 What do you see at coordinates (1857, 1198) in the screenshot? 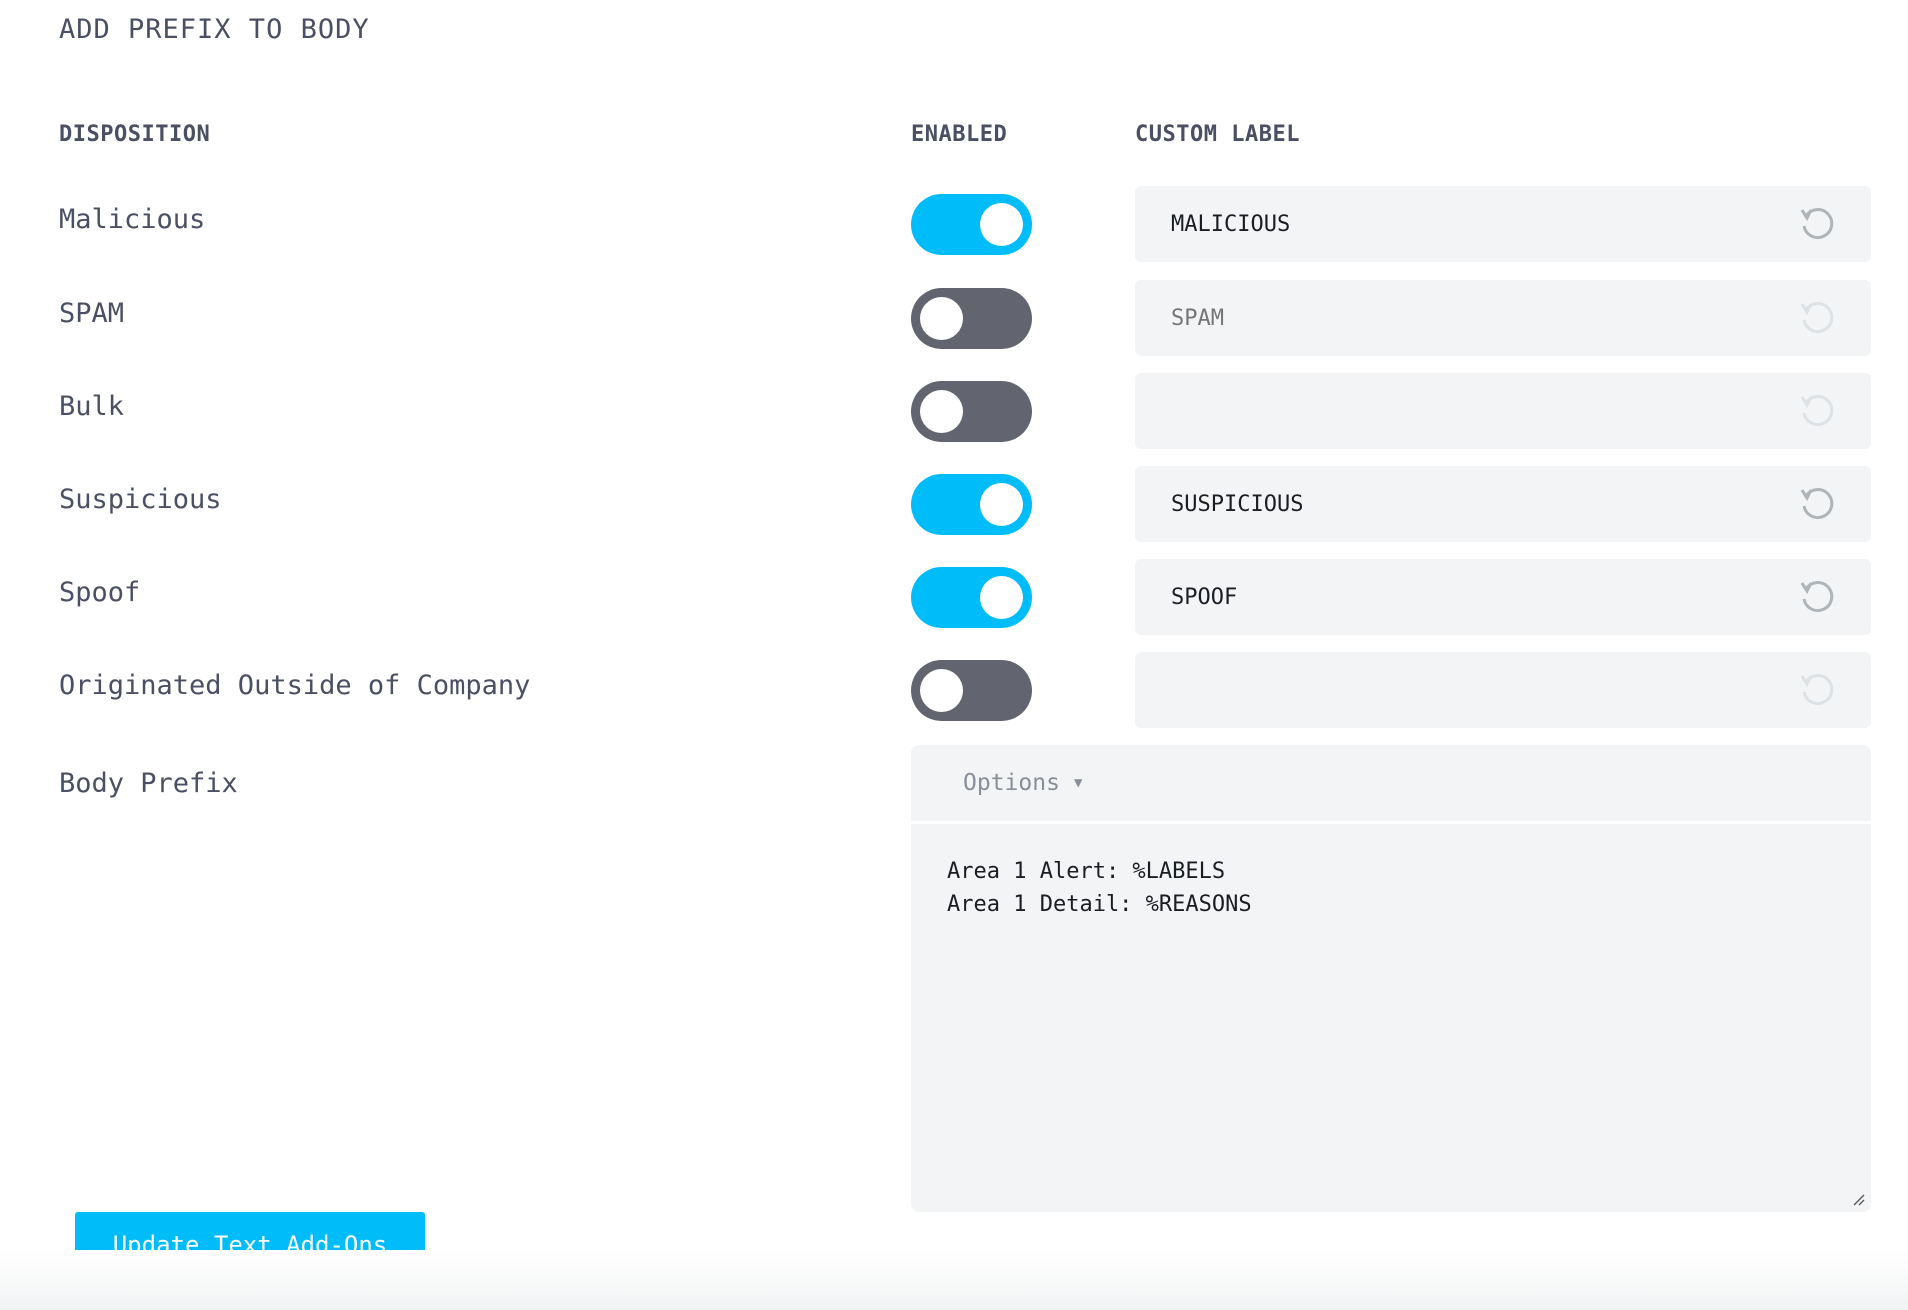
I see `resize-grip-icon` at bounding box center [1857, 1198].